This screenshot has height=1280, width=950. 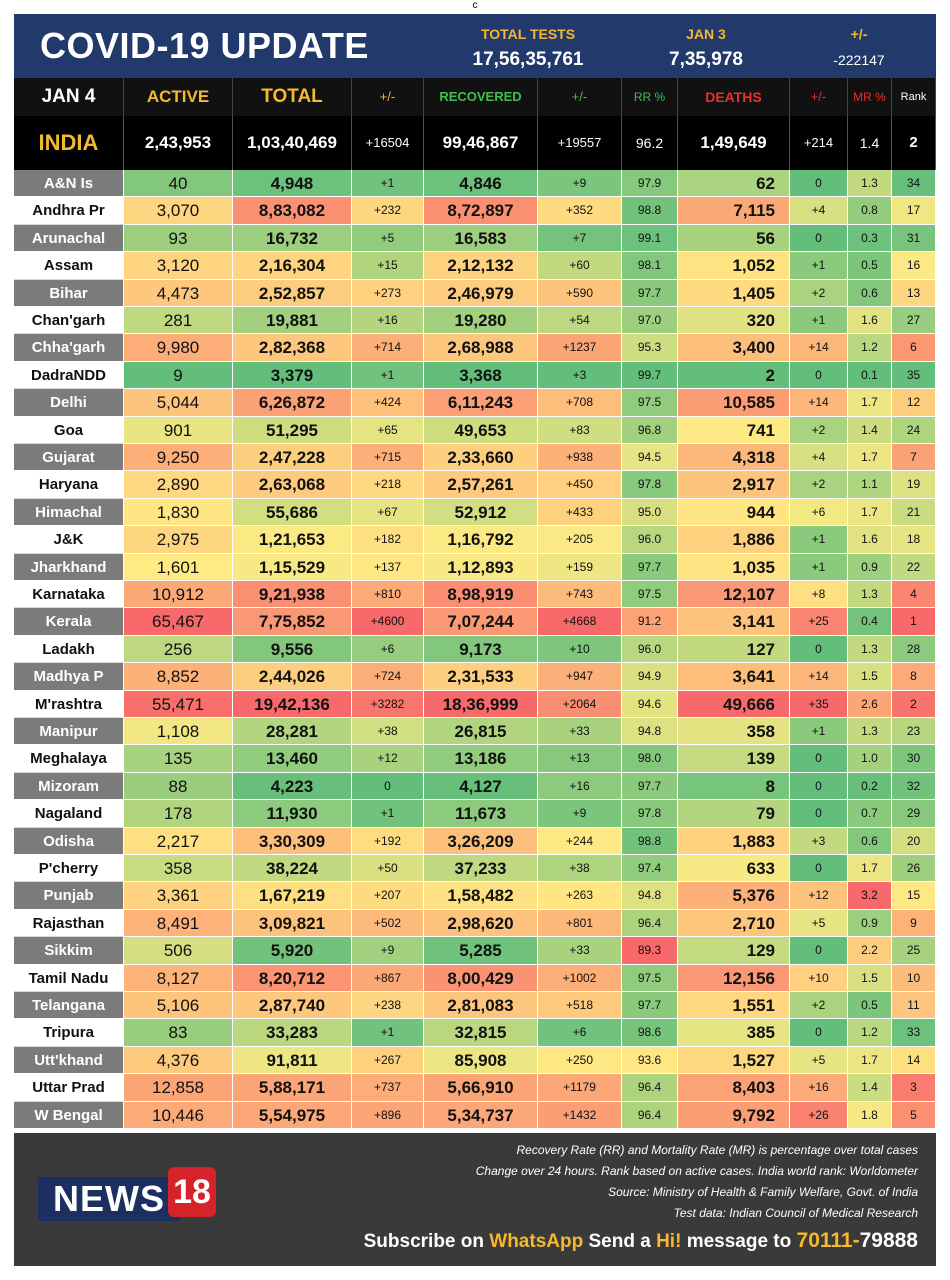 I want to click on cell-name: Haryana, so click(x=69, y=485).